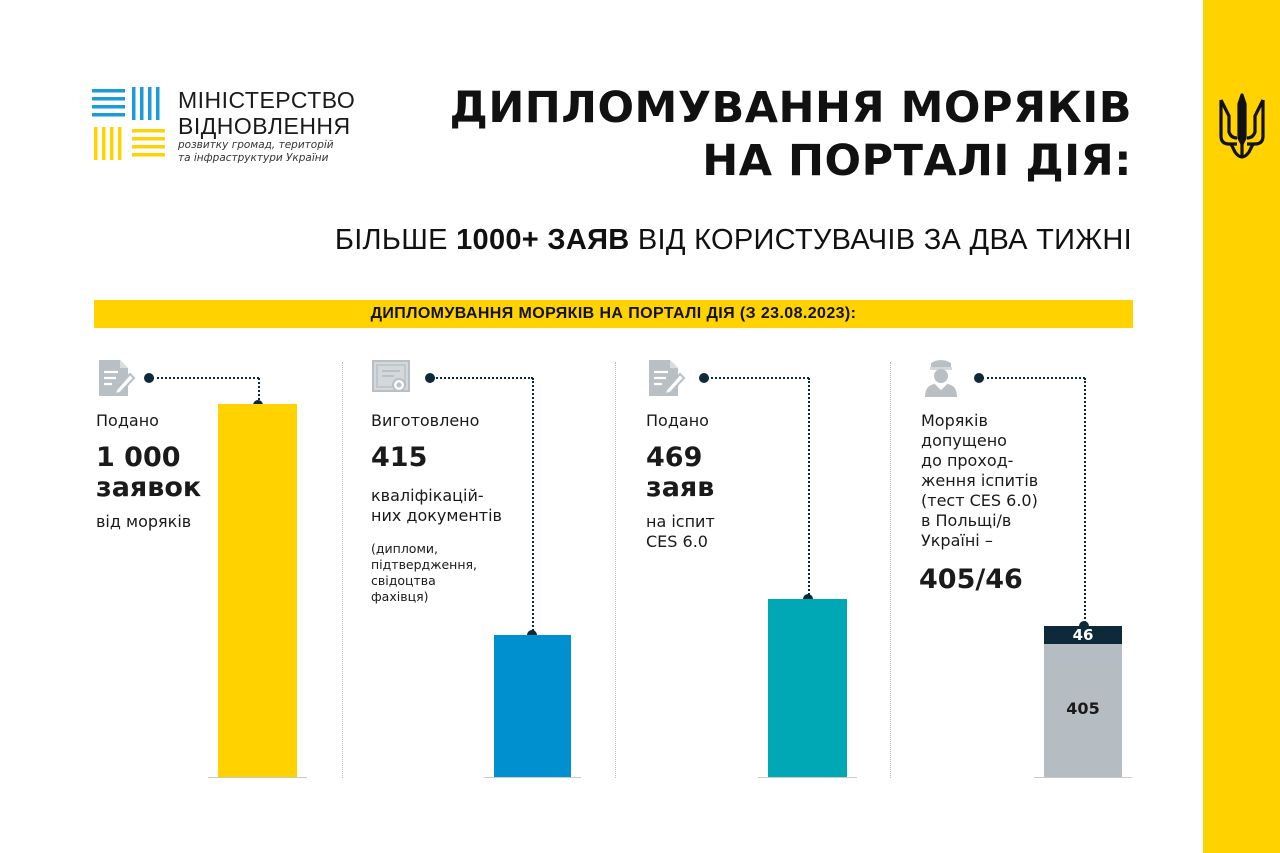  Describe the element at coordinates (979, 500) in the screenshot. I see `stat-label-line5: (тест CES 6.0)` at that location.